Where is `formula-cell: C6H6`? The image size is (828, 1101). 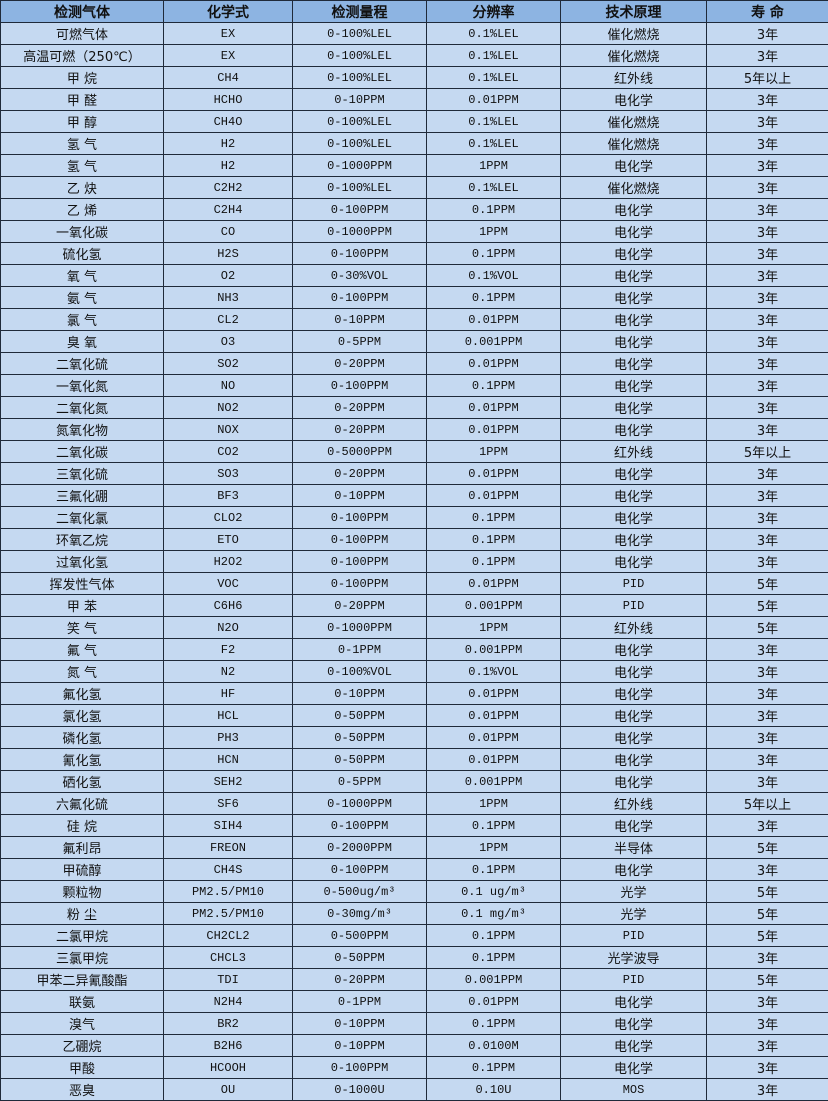 formula-cell: C6H6 is located at coordinates (228, 606).